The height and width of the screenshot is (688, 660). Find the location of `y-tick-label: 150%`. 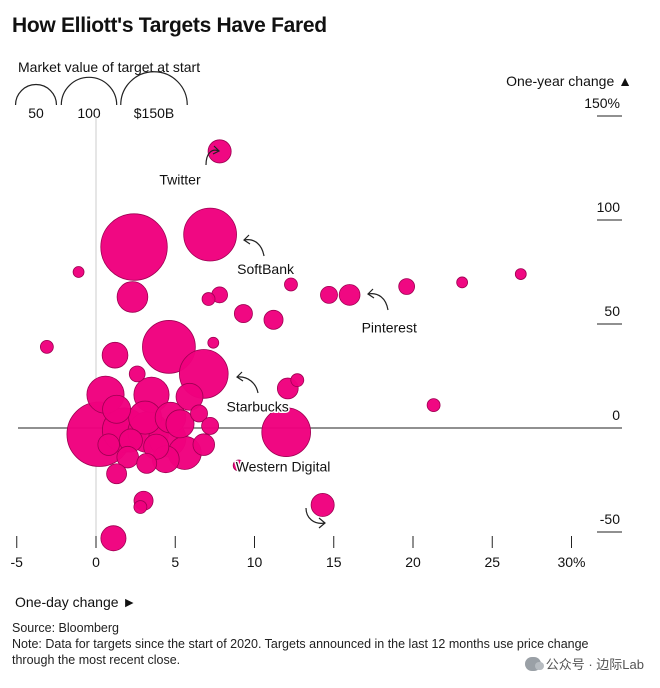

y-tick-label: 150% is located at coordinates (602, 103).